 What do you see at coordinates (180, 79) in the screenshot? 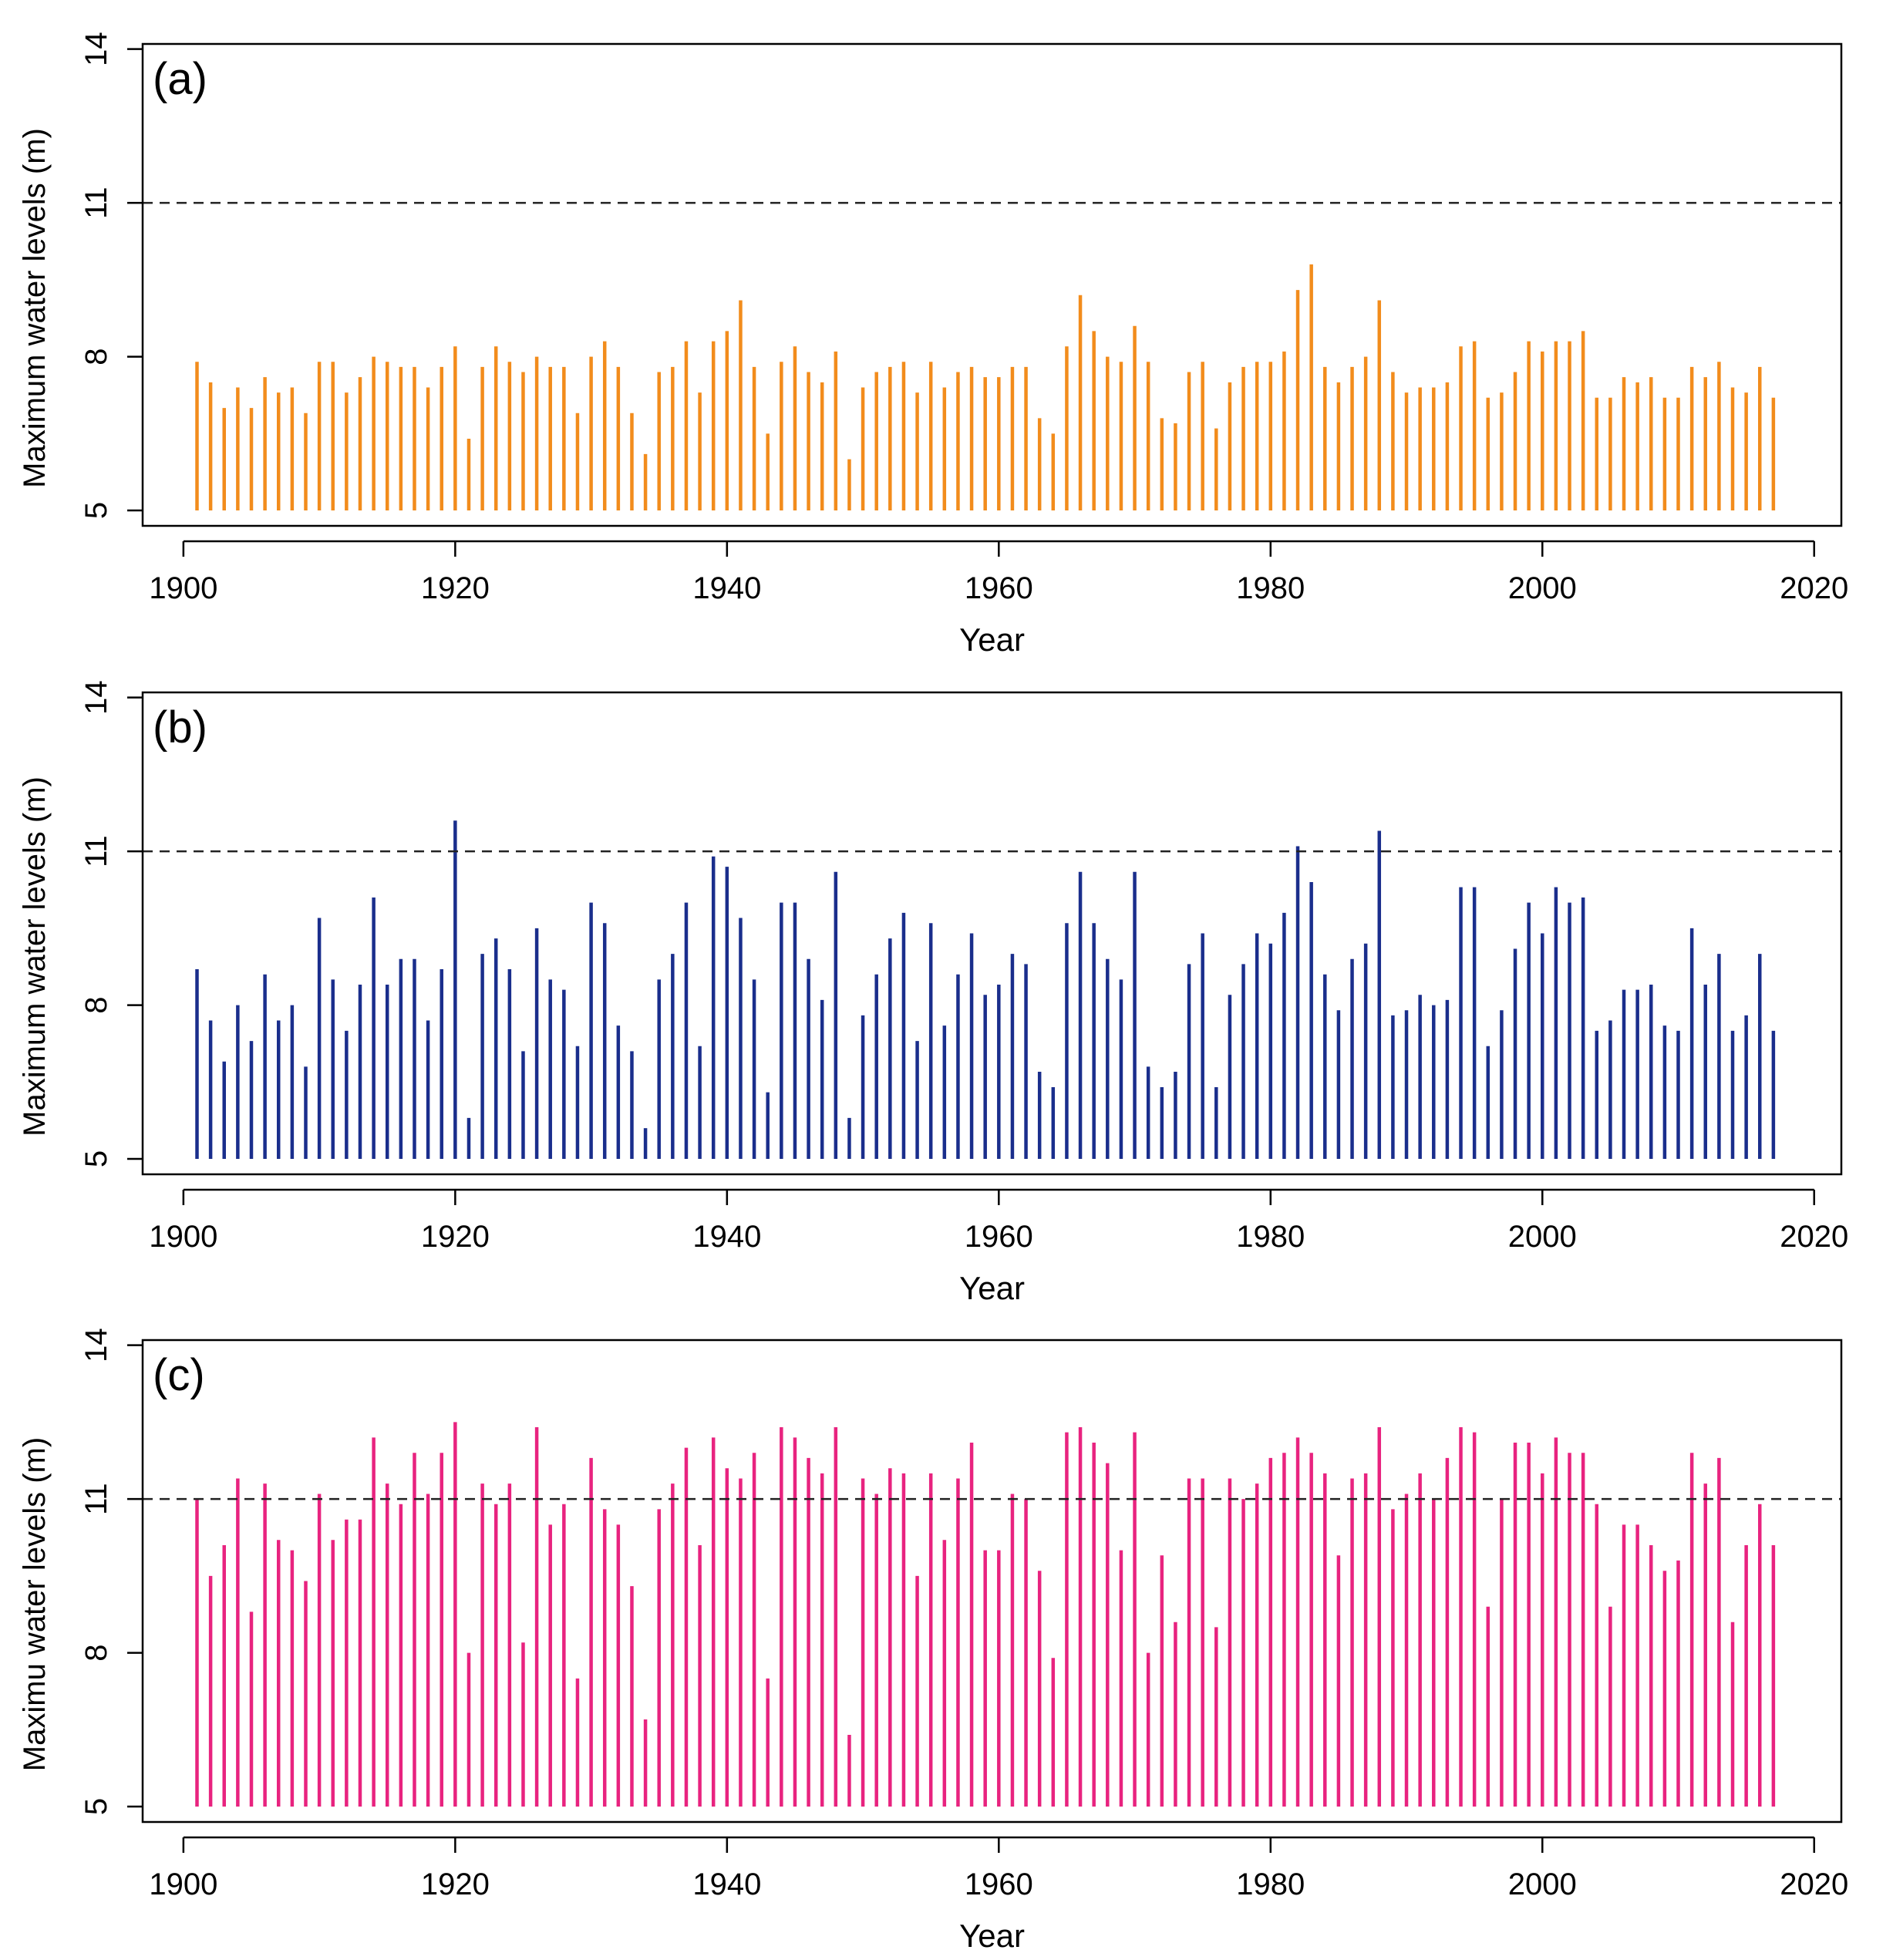
I see `panel-label: (a)` at bounding box center [180, 79].